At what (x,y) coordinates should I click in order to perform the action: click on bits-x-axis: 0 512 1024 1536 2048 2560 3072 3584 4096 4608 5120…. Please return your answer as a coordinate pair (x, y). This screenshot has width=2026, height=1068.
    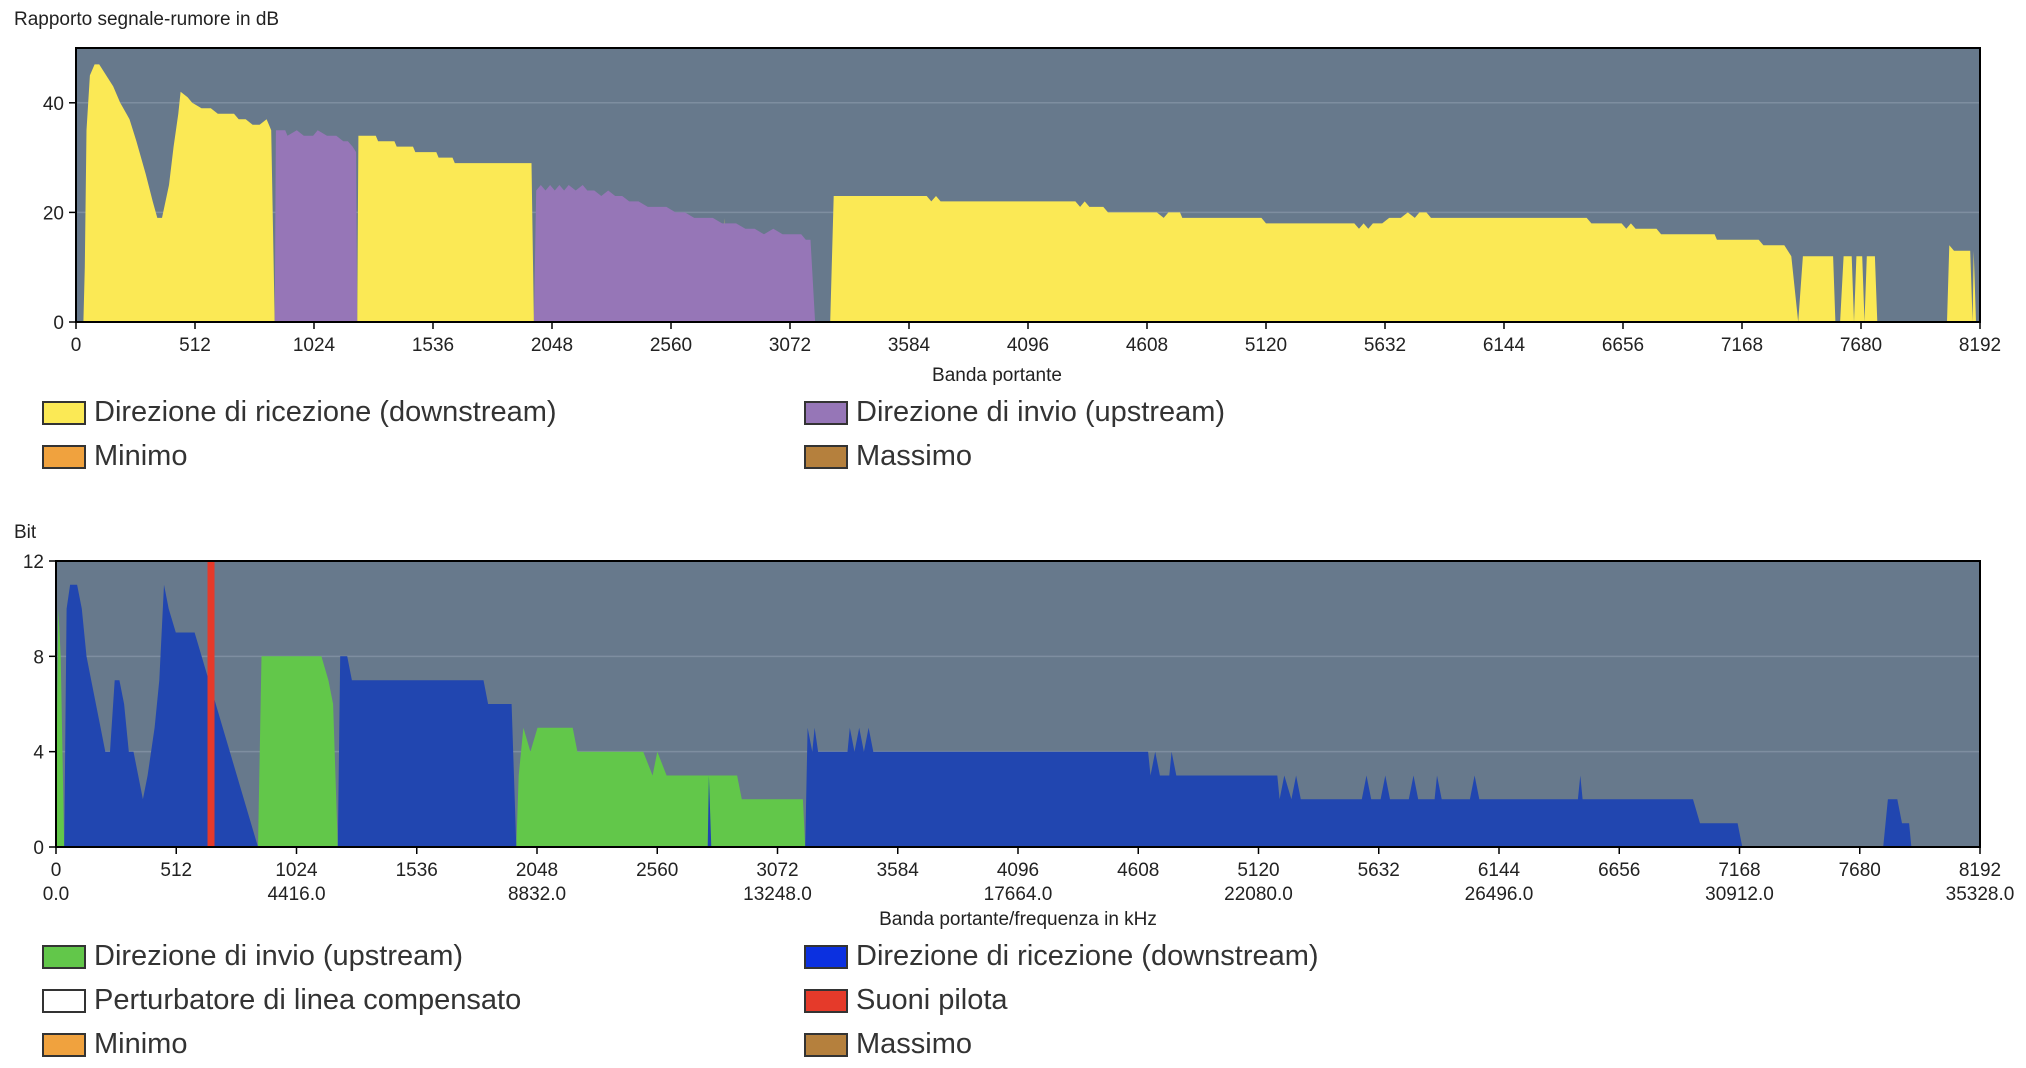
    Looking at the image, I should click on (1029, 876).